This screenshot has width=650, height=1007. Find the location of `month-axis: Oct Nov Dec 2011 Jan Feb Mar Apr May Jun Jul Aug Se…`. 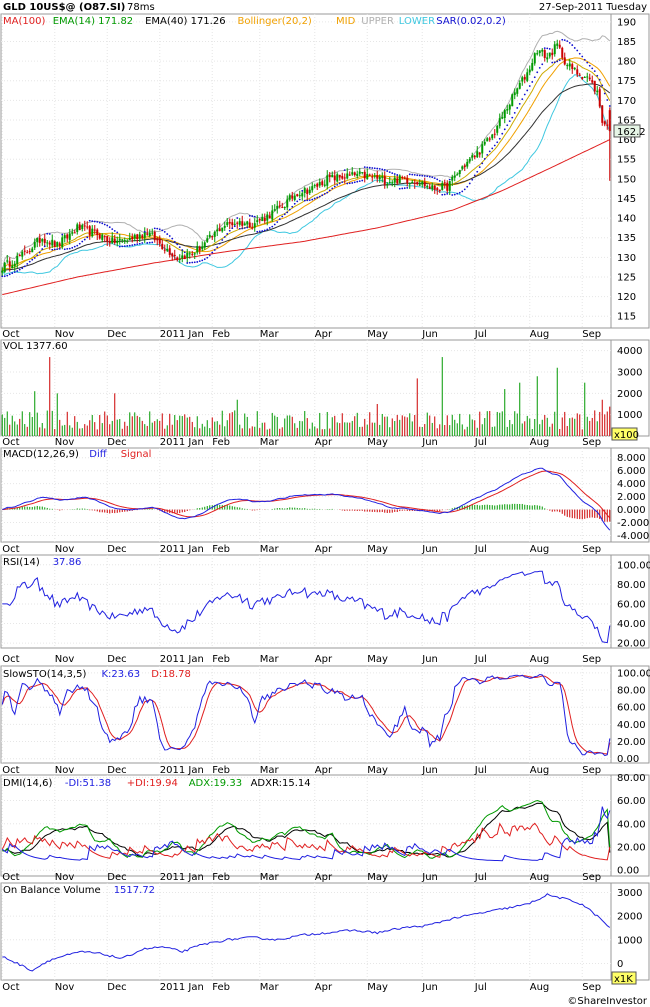

month-axis: Oct Nov Dec 2011 Jan Feb Mar Apr May Jun Jul Aug Se… is located at coordinates (301, 334).